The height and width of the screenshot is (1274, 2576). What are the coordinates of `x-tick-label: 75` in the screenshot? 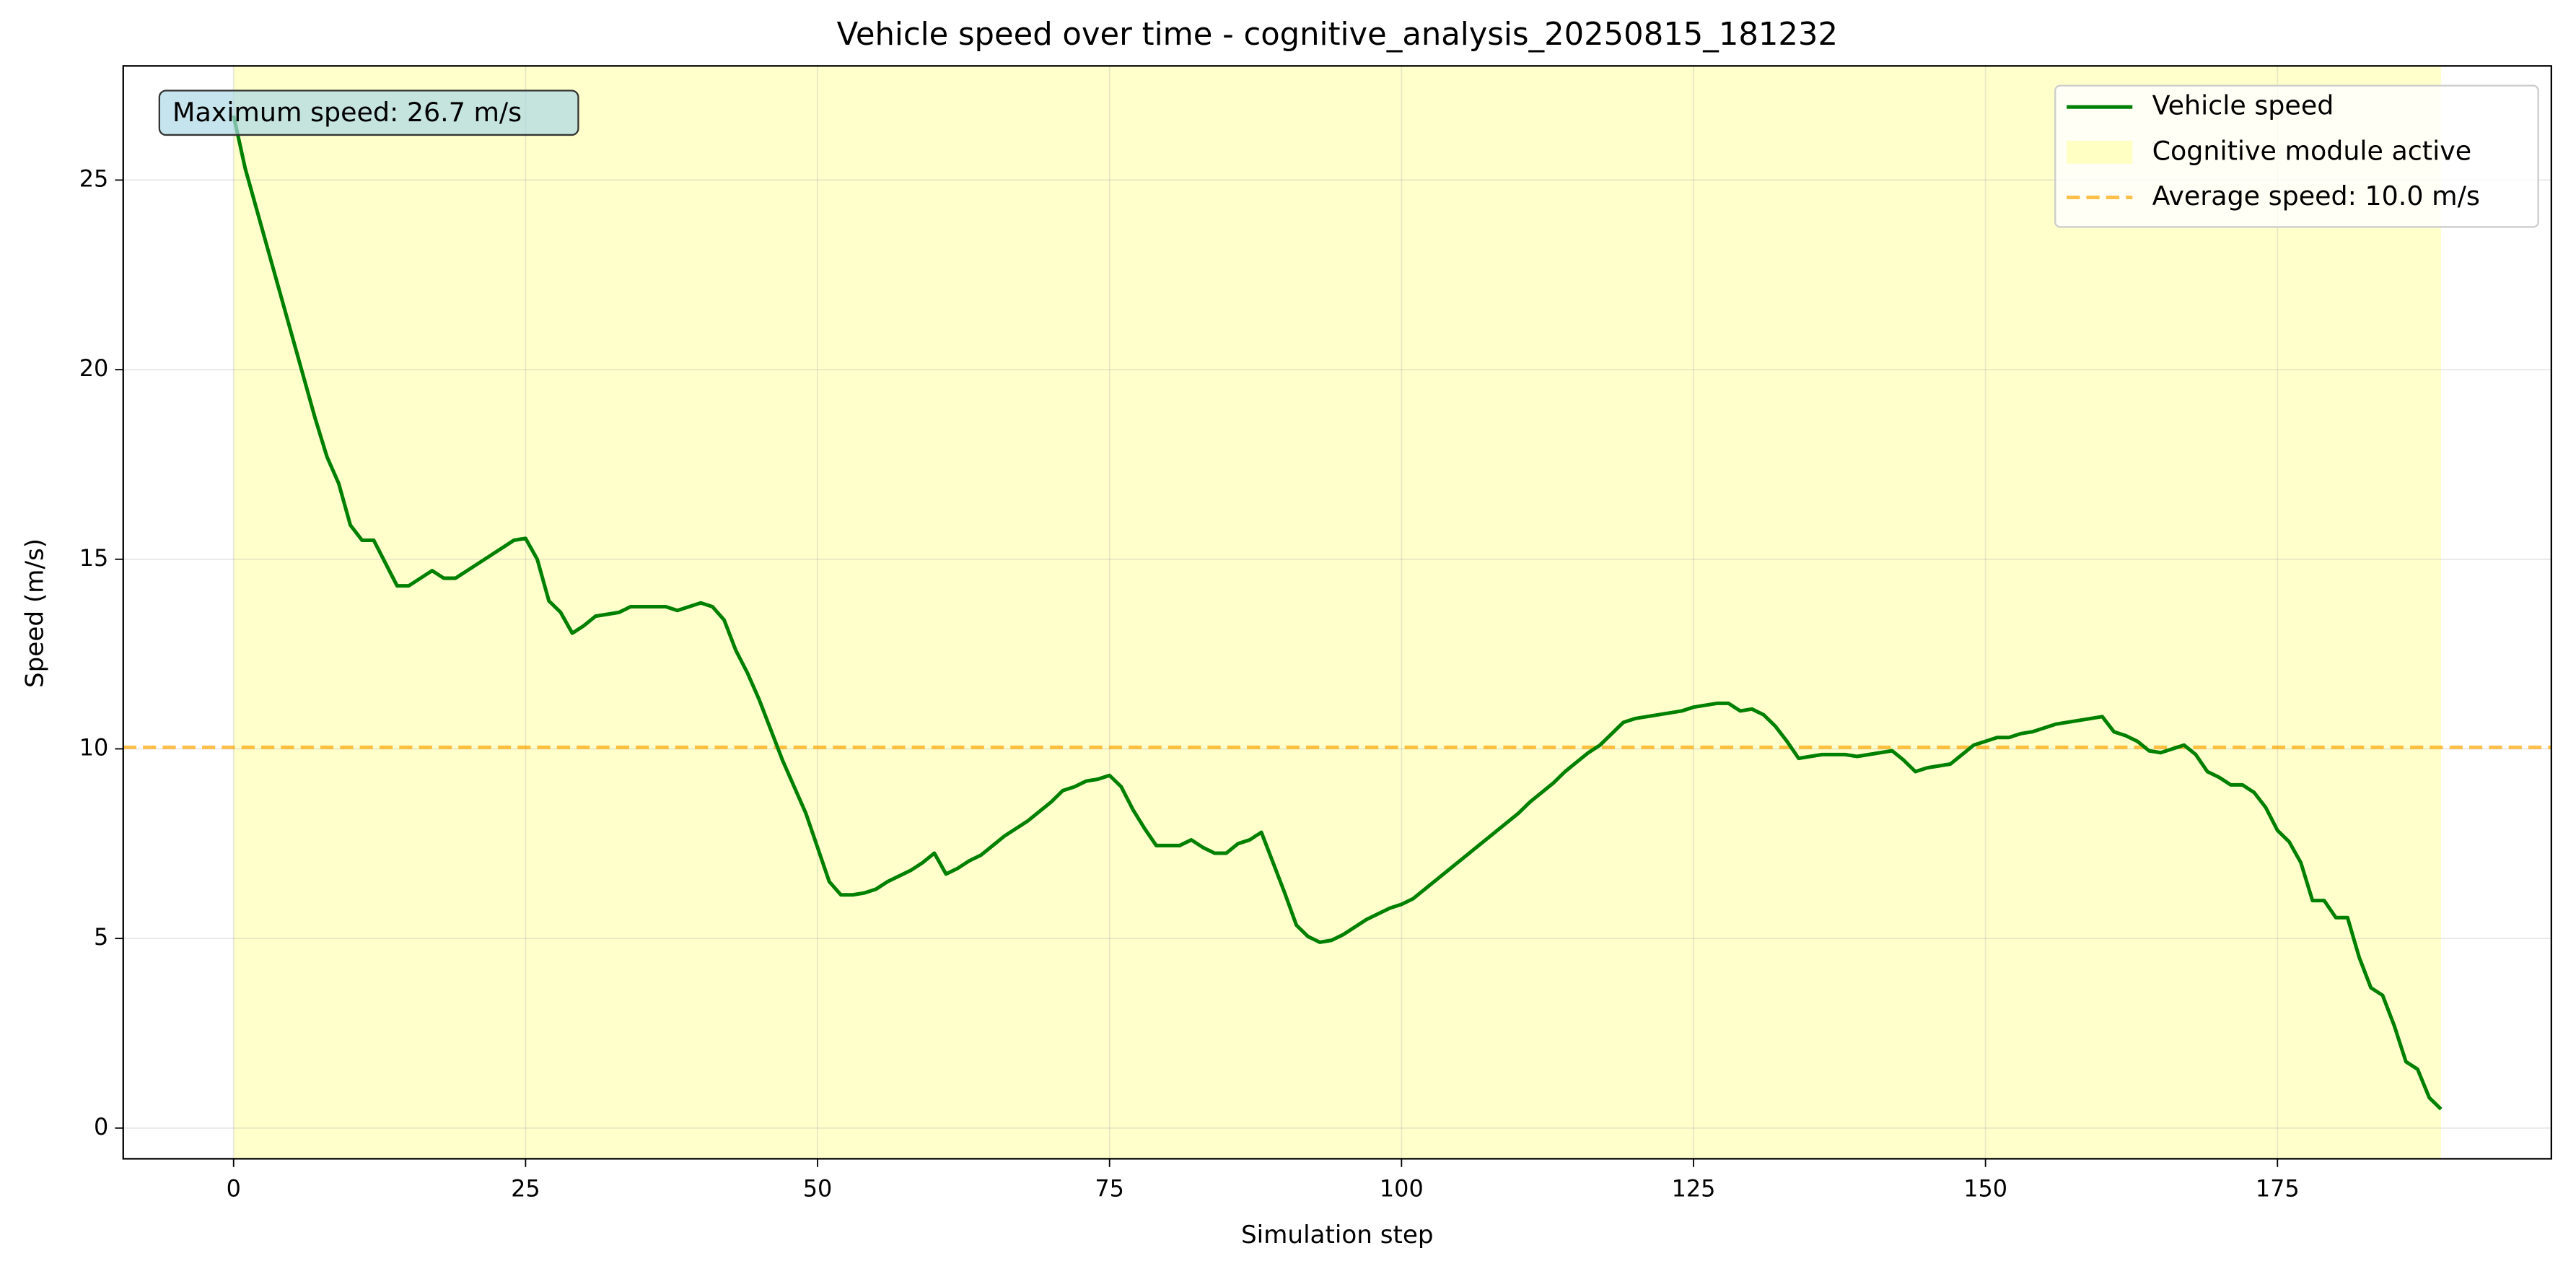 It's located at (1109, 1189).